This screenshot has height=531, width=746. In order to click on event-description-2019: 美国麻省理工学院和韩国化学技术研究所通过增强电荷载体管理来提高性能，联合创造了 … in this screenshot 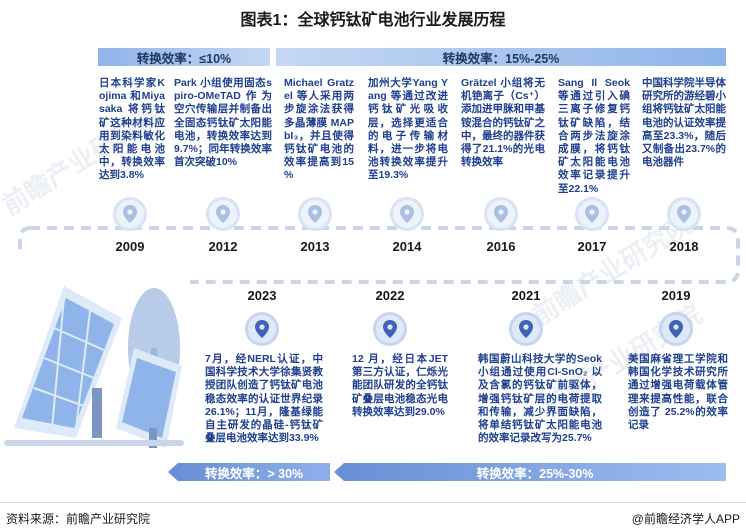, I will do `click(678, 392)`.